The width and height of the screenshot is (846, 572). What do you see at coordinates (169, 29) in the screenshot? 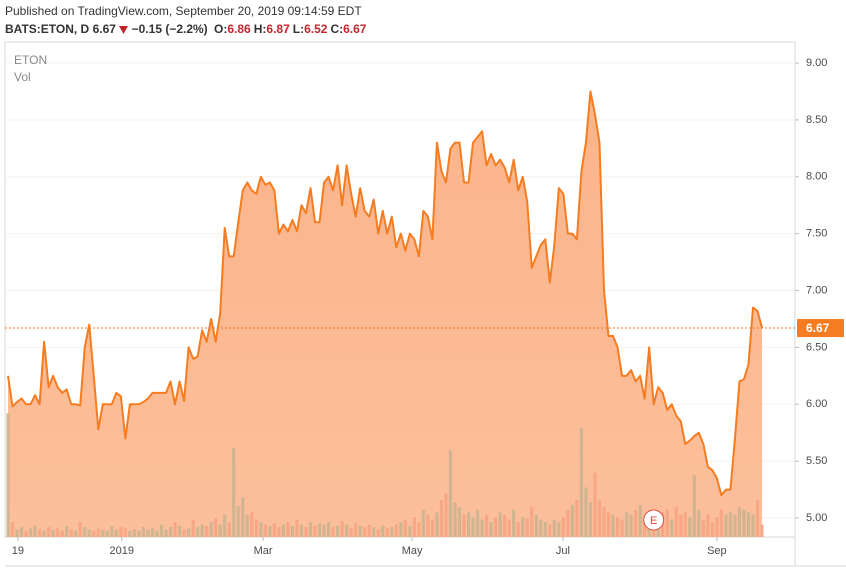
I see `change: −0.15 (−2.2%)` at bounding box center [169, 29].